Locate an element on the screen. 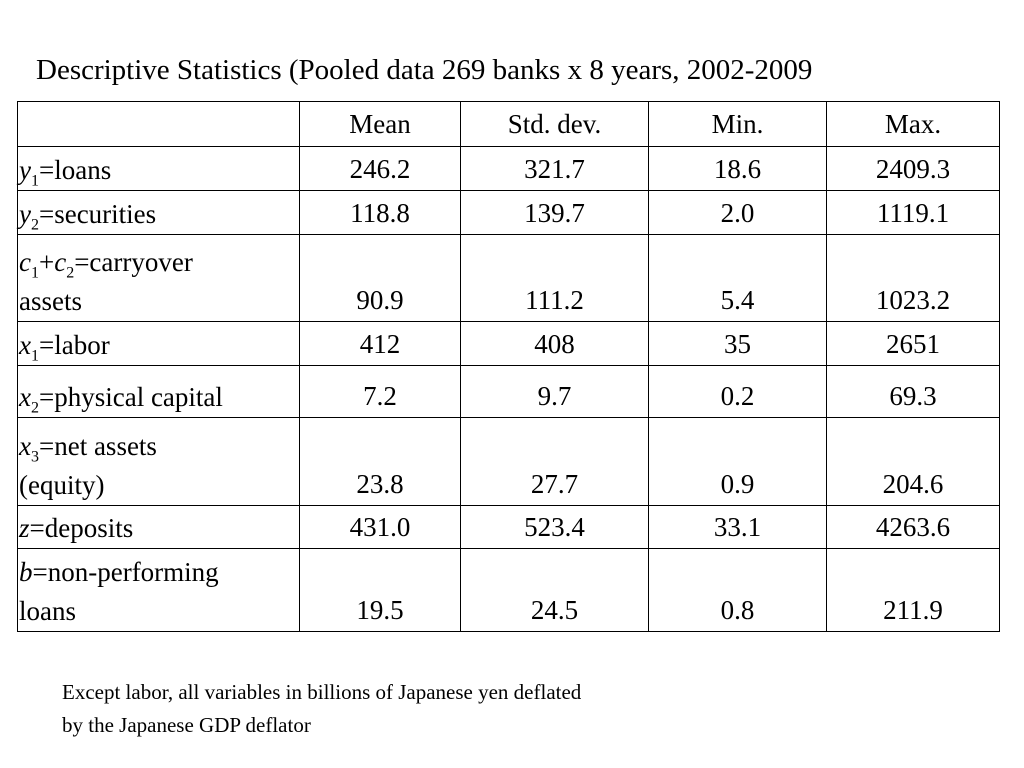 This screenshot has height=768, width=1024. cell-min: 0.8 is located at coordinates (737, 590).